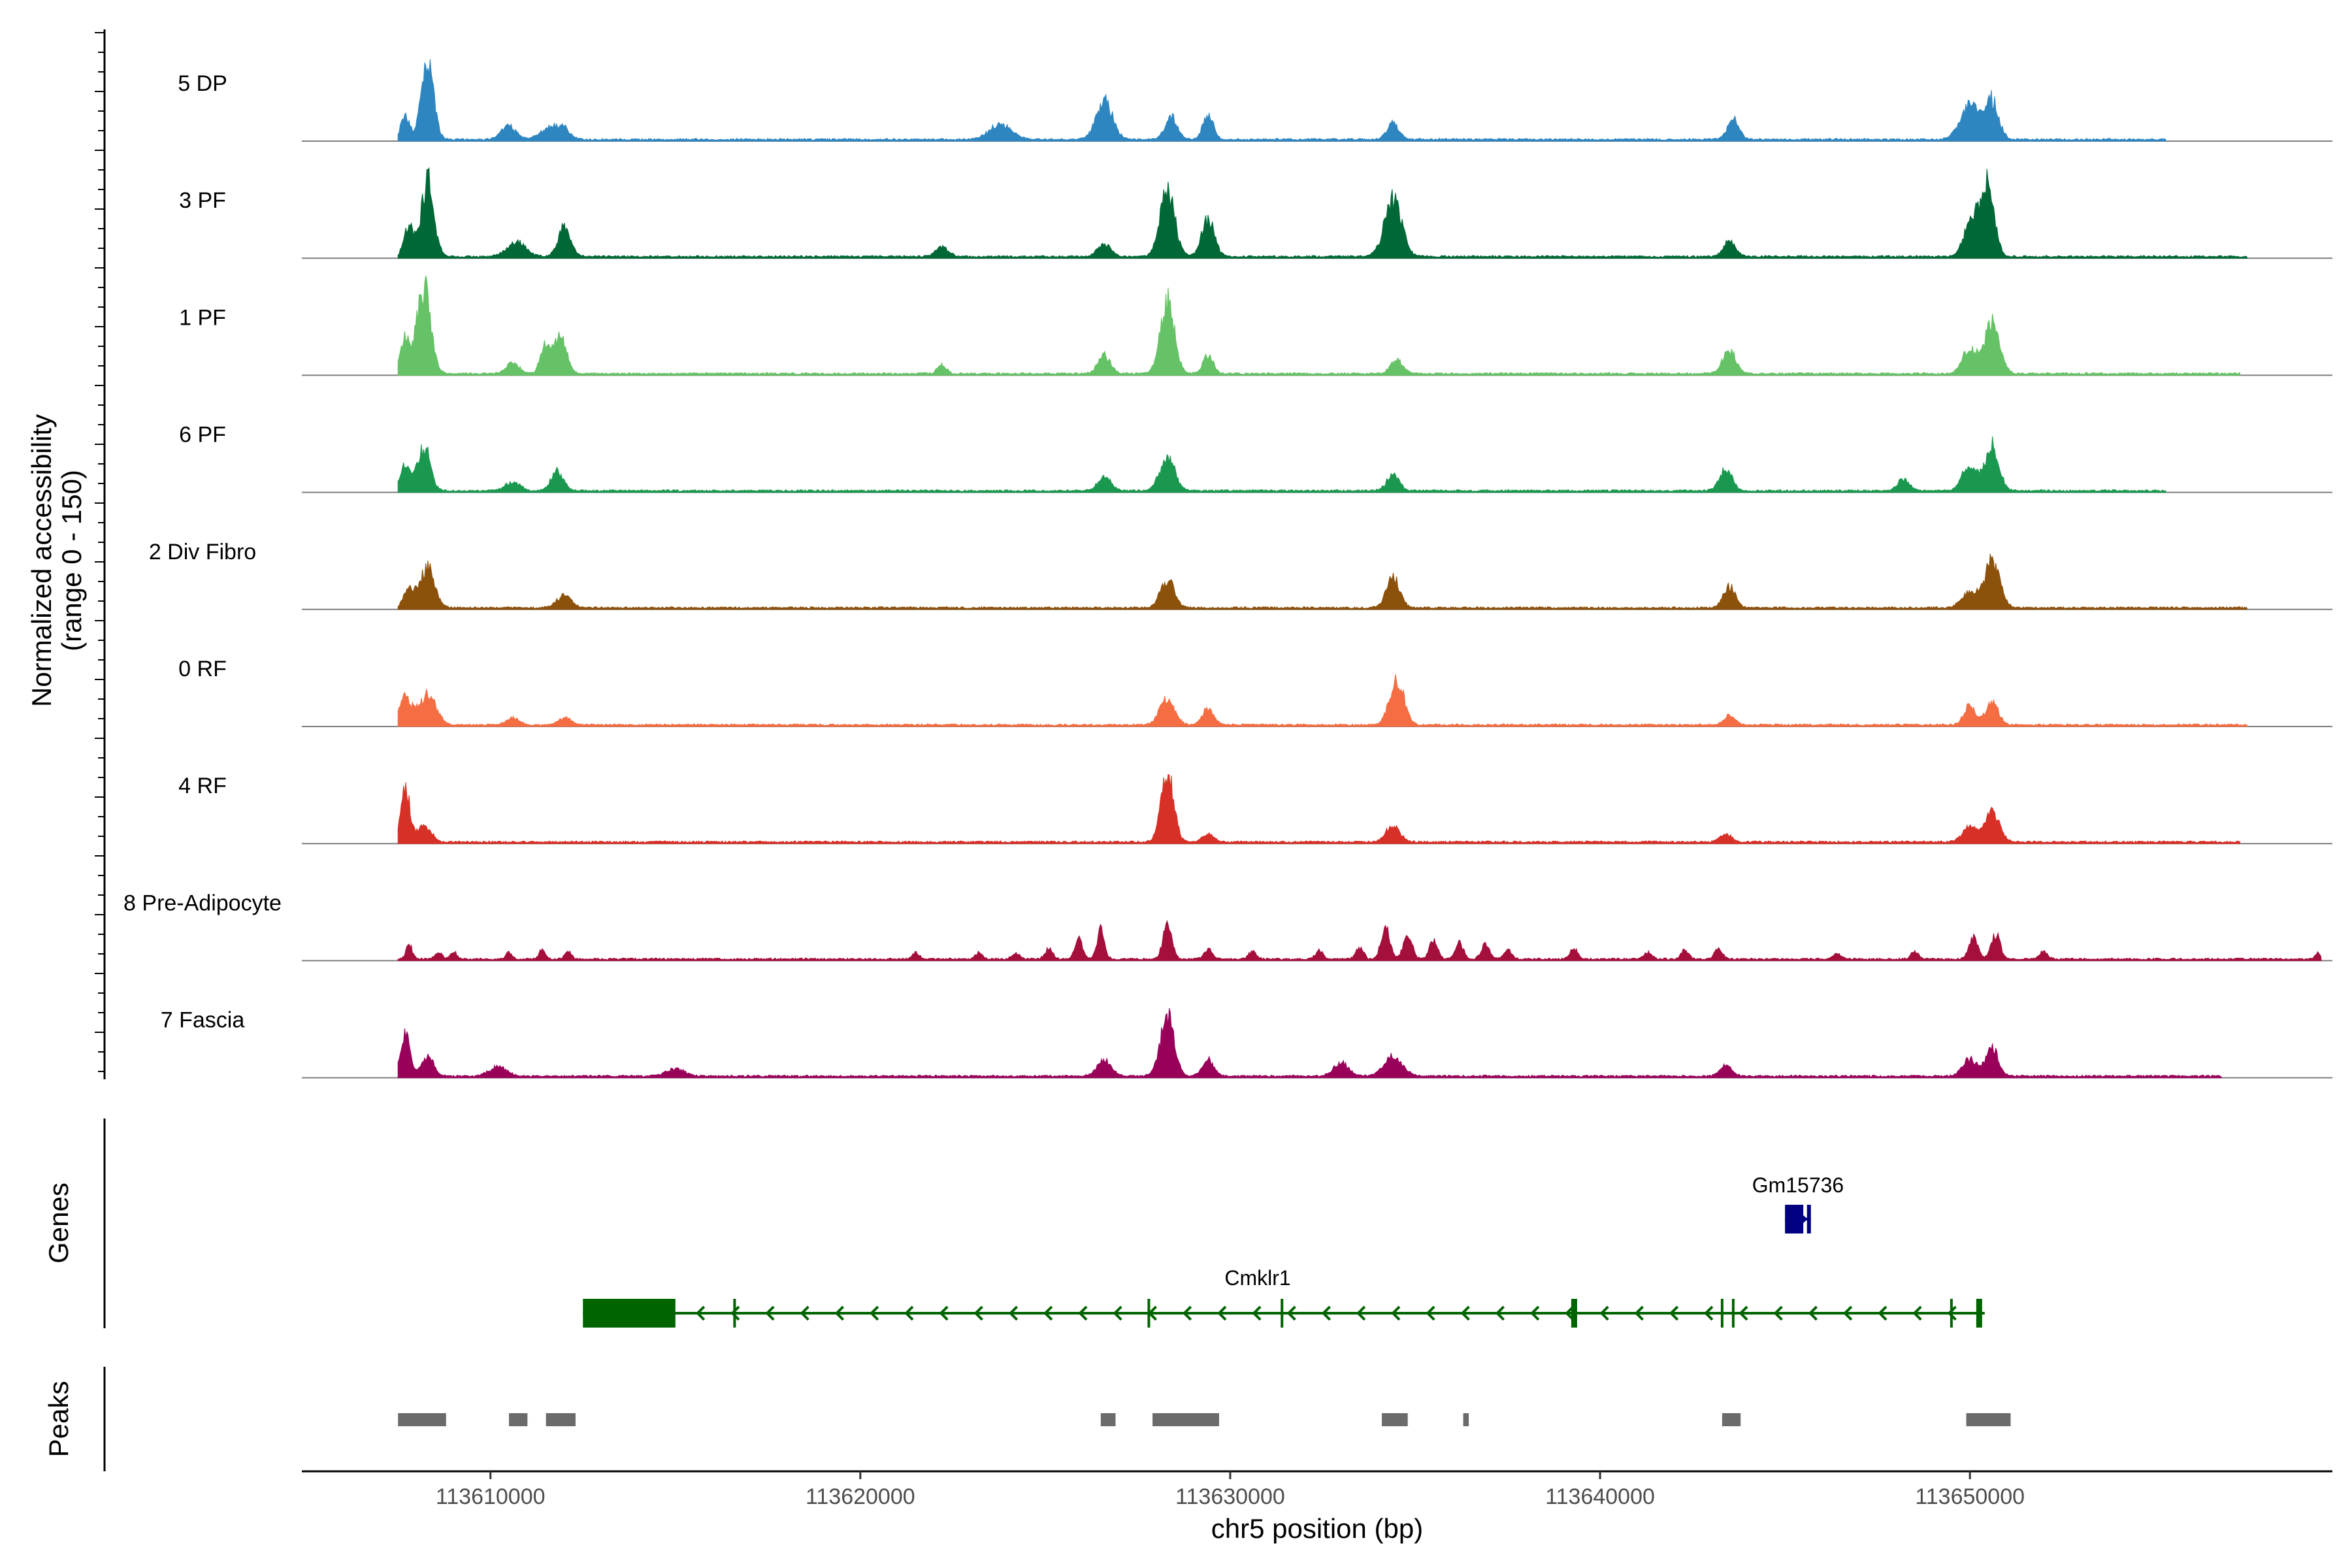  I want to click on gene-label: Gm15736, so click(1798, 1185).